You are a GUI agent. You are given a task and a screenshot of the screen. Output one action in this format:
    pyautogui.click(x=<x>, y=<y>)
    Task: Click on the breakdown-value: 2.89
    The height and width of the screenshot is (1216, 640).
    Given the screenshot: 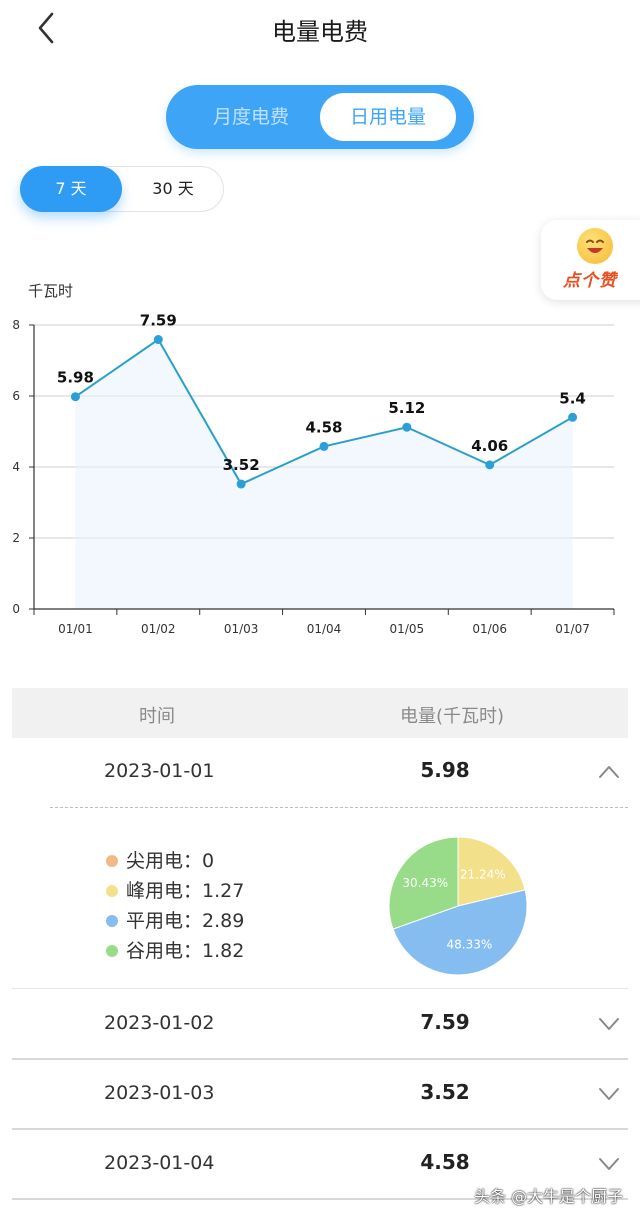 What is the action you would take?
    pyautogui.click(x=223, y=921)
    